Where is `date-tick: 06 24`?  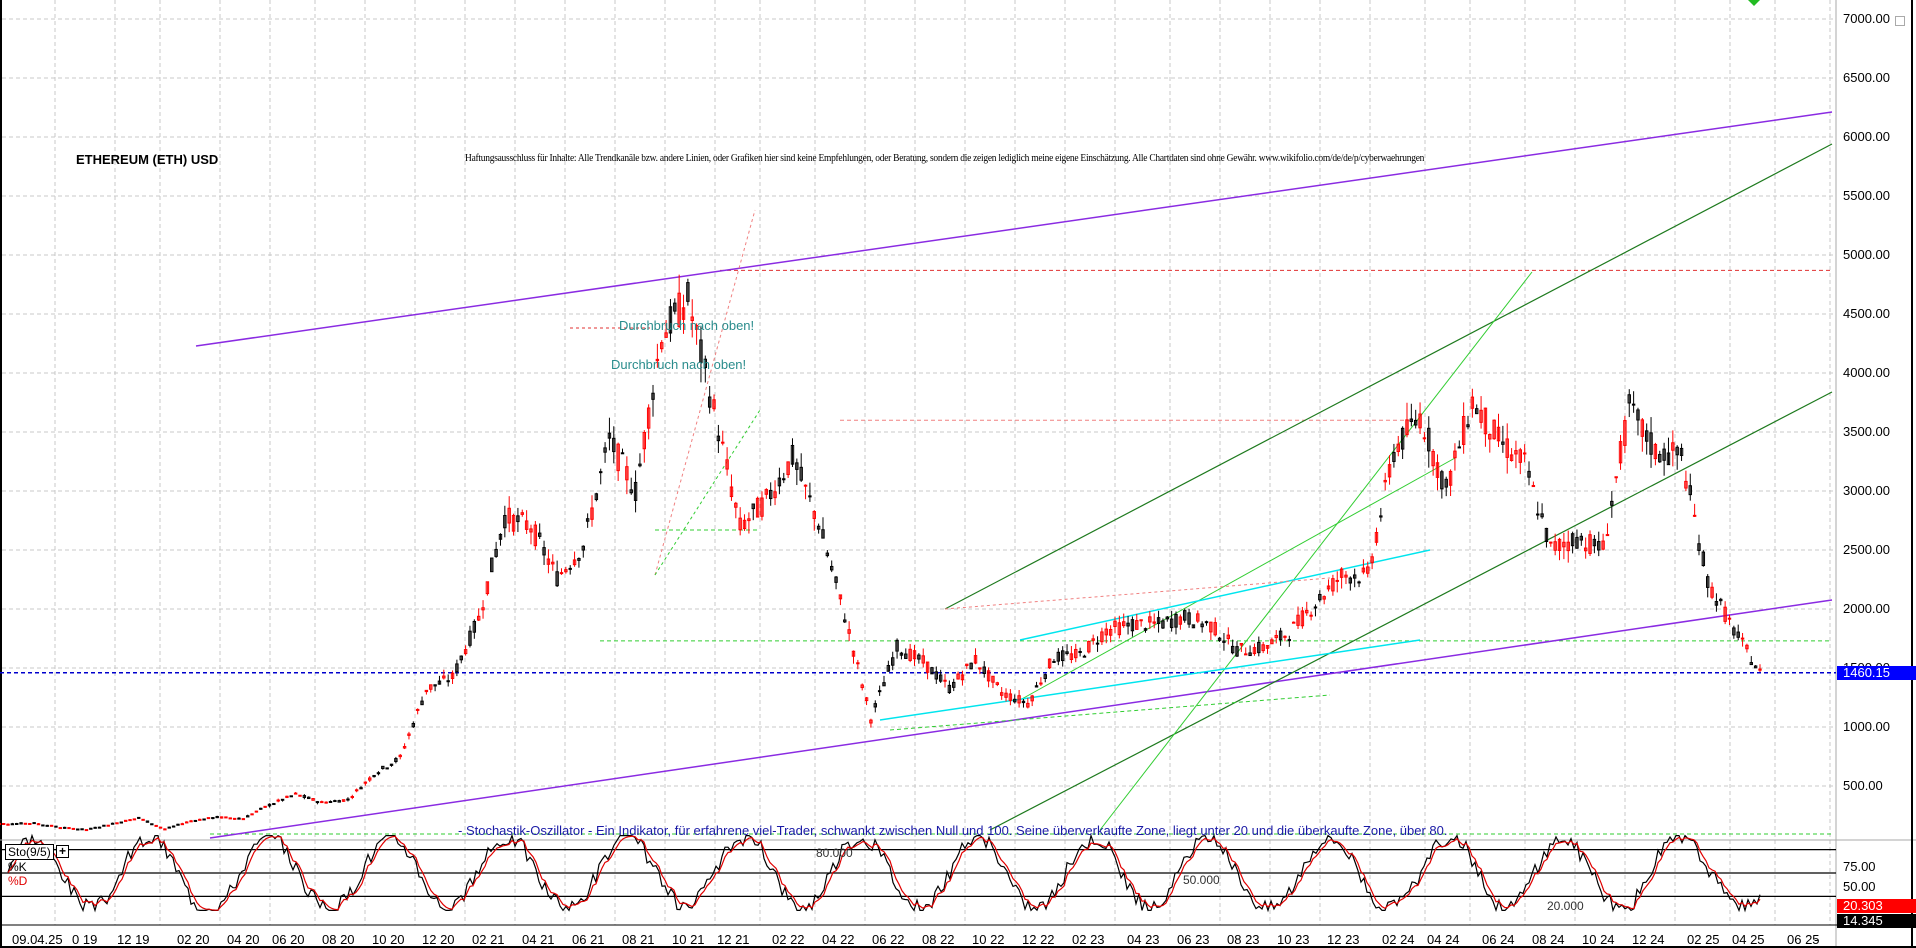
date-tick: 06 24 is located at coordinates (1498, 939).